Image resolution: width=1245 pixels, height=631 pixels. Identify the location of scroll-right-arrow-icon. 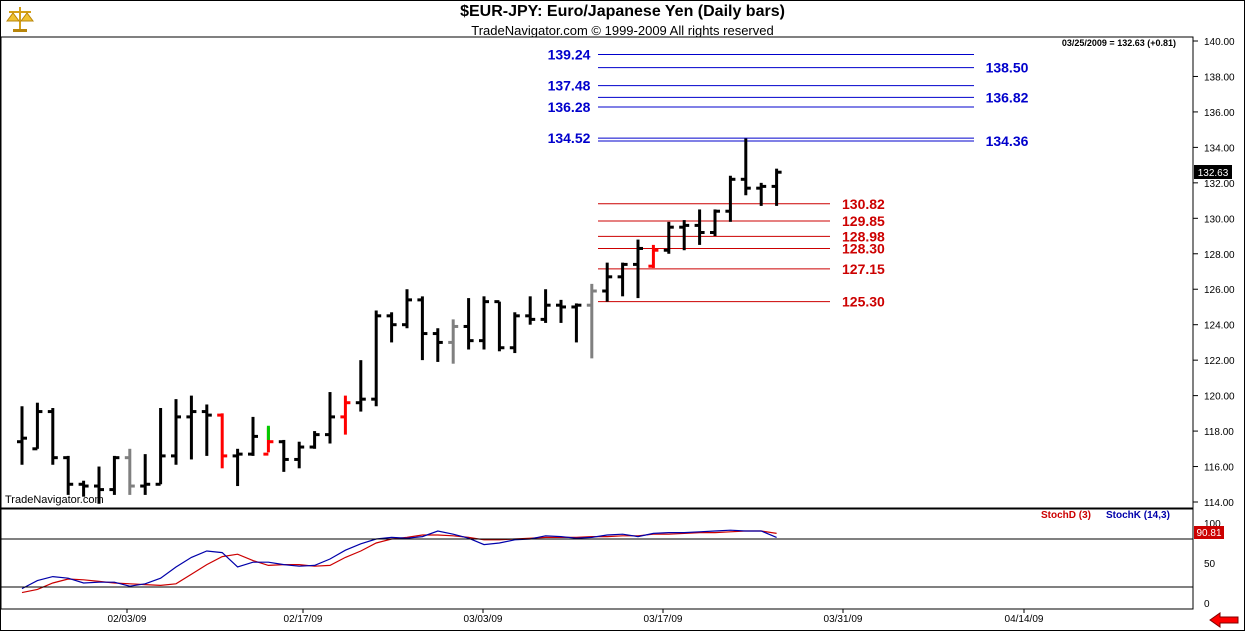
(1224, 620).